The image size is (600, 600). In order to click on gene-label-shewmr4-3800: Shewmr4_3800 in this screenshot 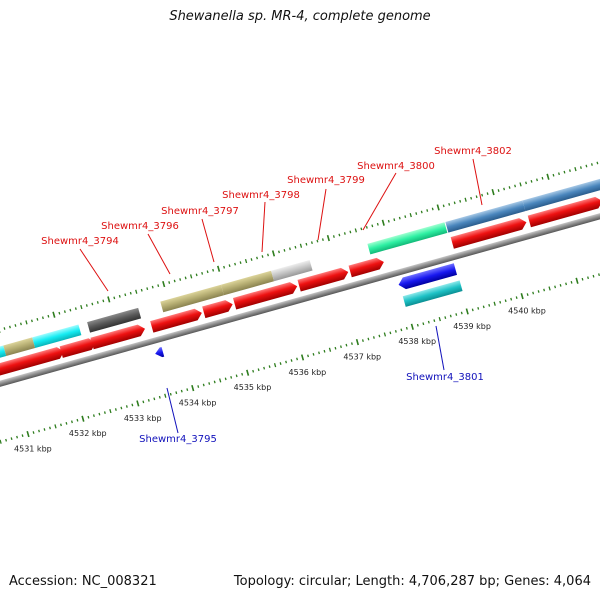, I will do `click(396, 166)`.